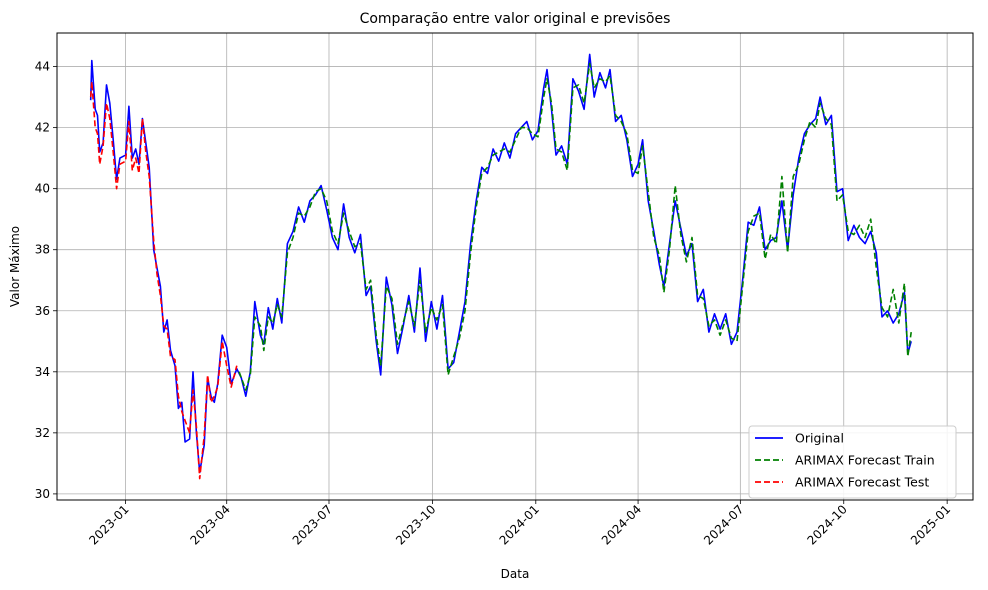 This screenshot has width=988, height=590. Describe the element at coordinates (862, 482) in the screenshot. I see `legend-label-arimax-forecast-test: ARIMAX Forecast Test` at that location.